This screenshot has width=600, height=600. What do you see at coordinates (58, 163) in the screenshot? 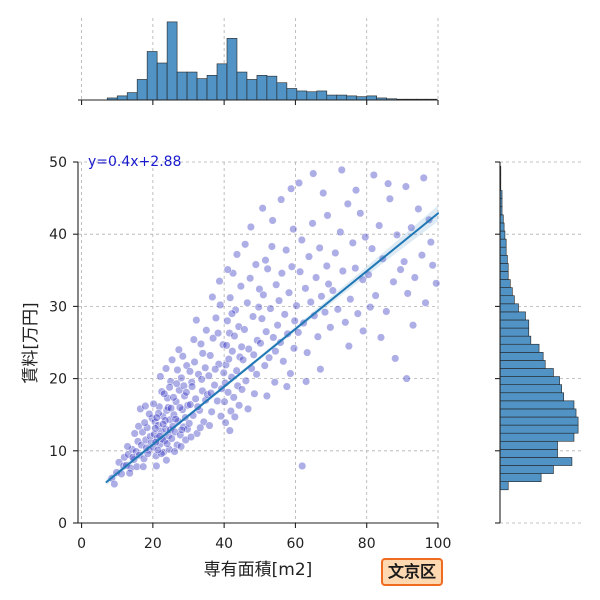
I see `y-tick-label: 50` at bounding box center [58, 163].